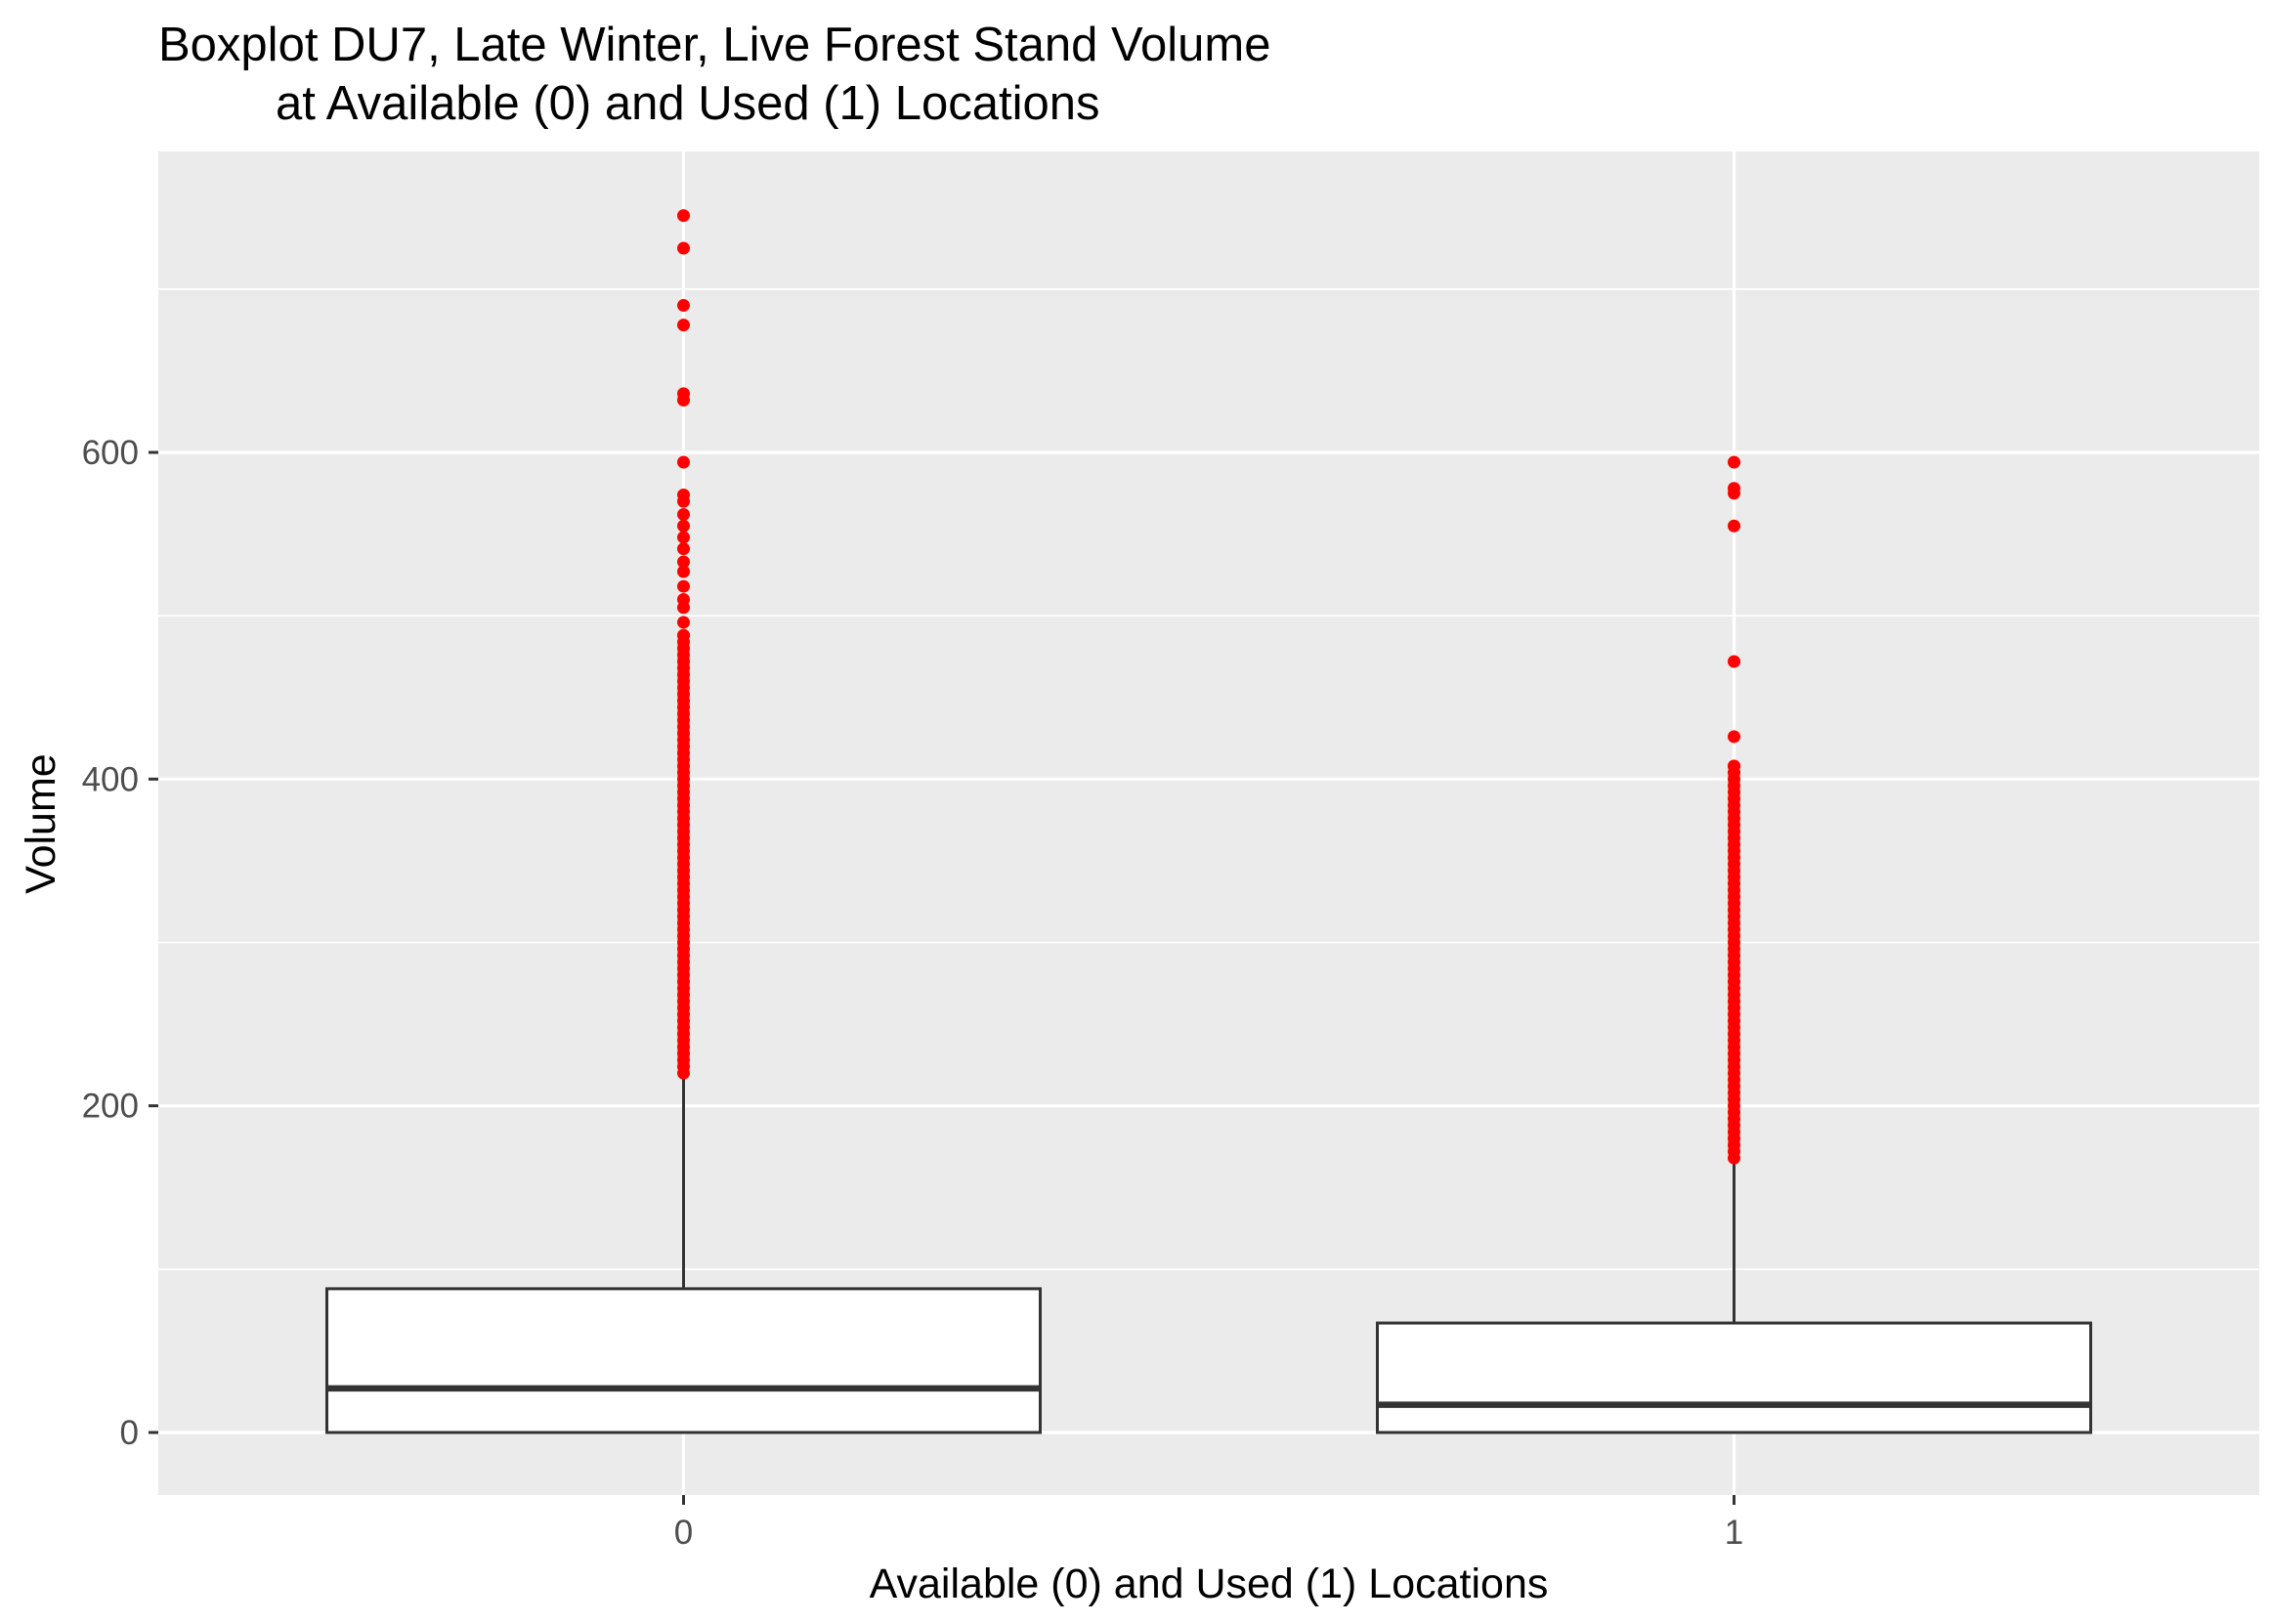 Image resolution: width=2271 pixels, height=1624 pixels. Describe the element at coordinates (110, 1107) in the screenshot. I see `y-tick-label: 200` at that location.